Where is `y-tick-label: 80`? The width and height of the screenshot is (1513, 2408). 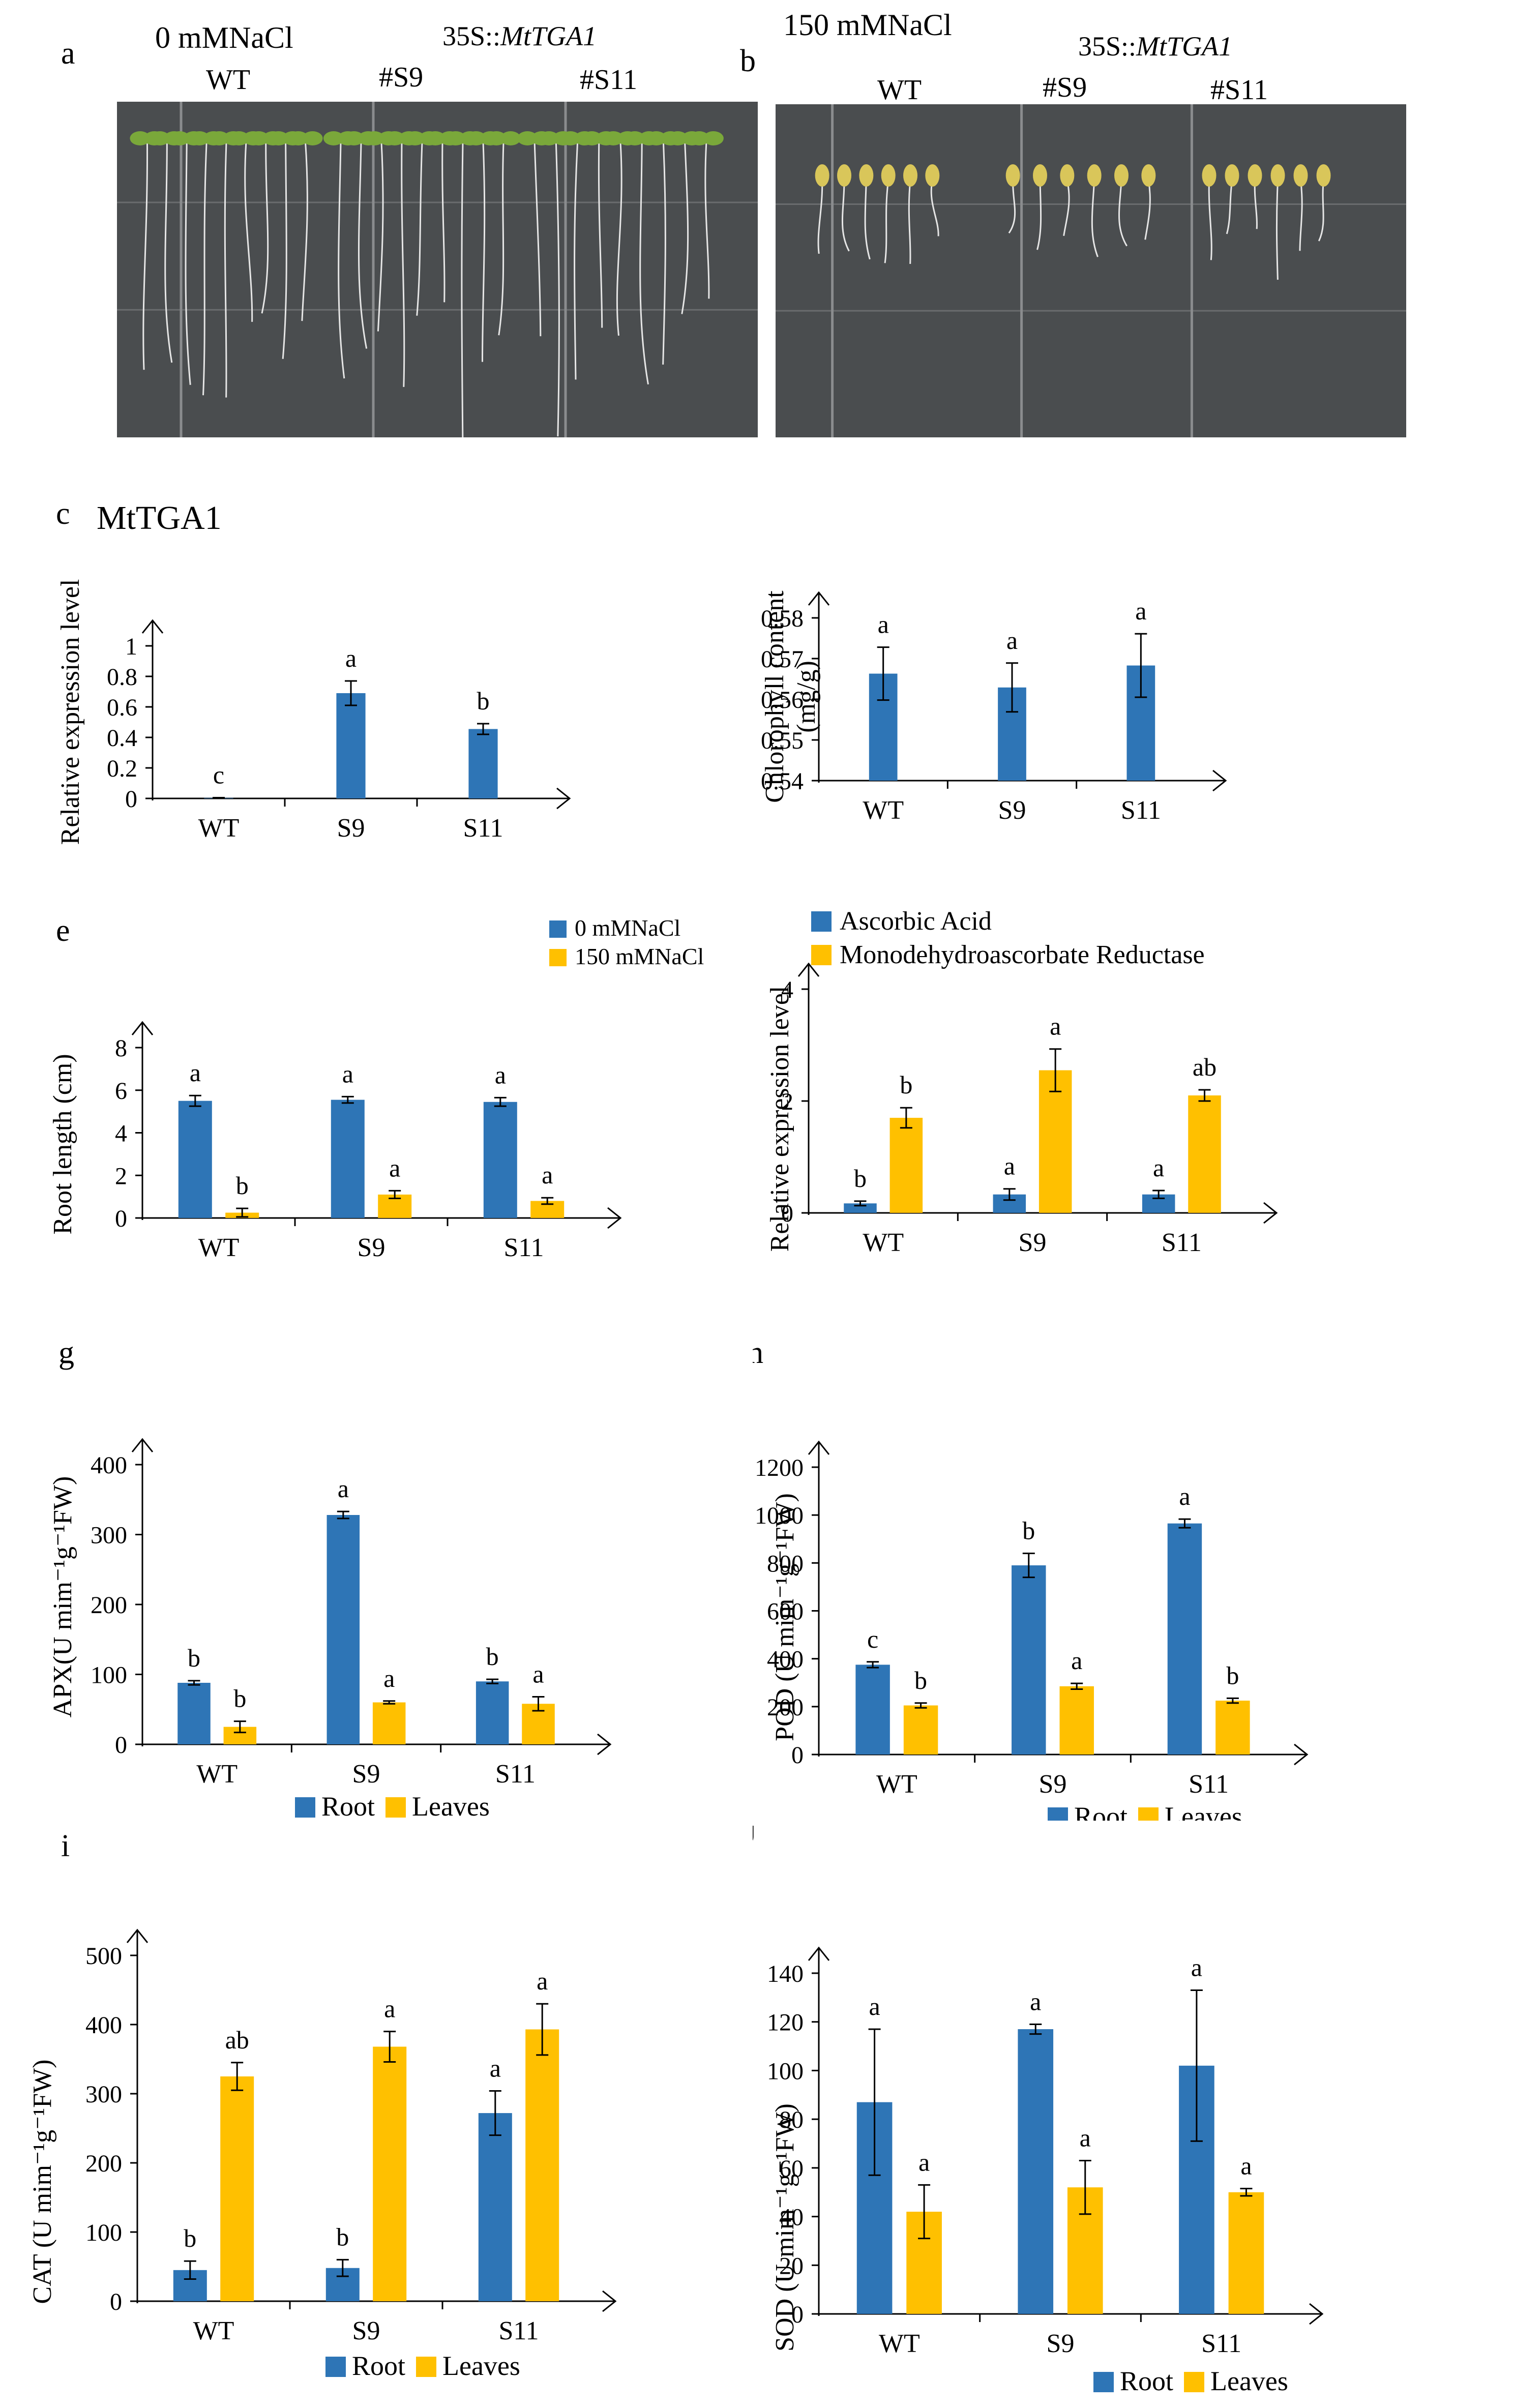 y-tick-label: 80 is located at coordinates (791, 2120).